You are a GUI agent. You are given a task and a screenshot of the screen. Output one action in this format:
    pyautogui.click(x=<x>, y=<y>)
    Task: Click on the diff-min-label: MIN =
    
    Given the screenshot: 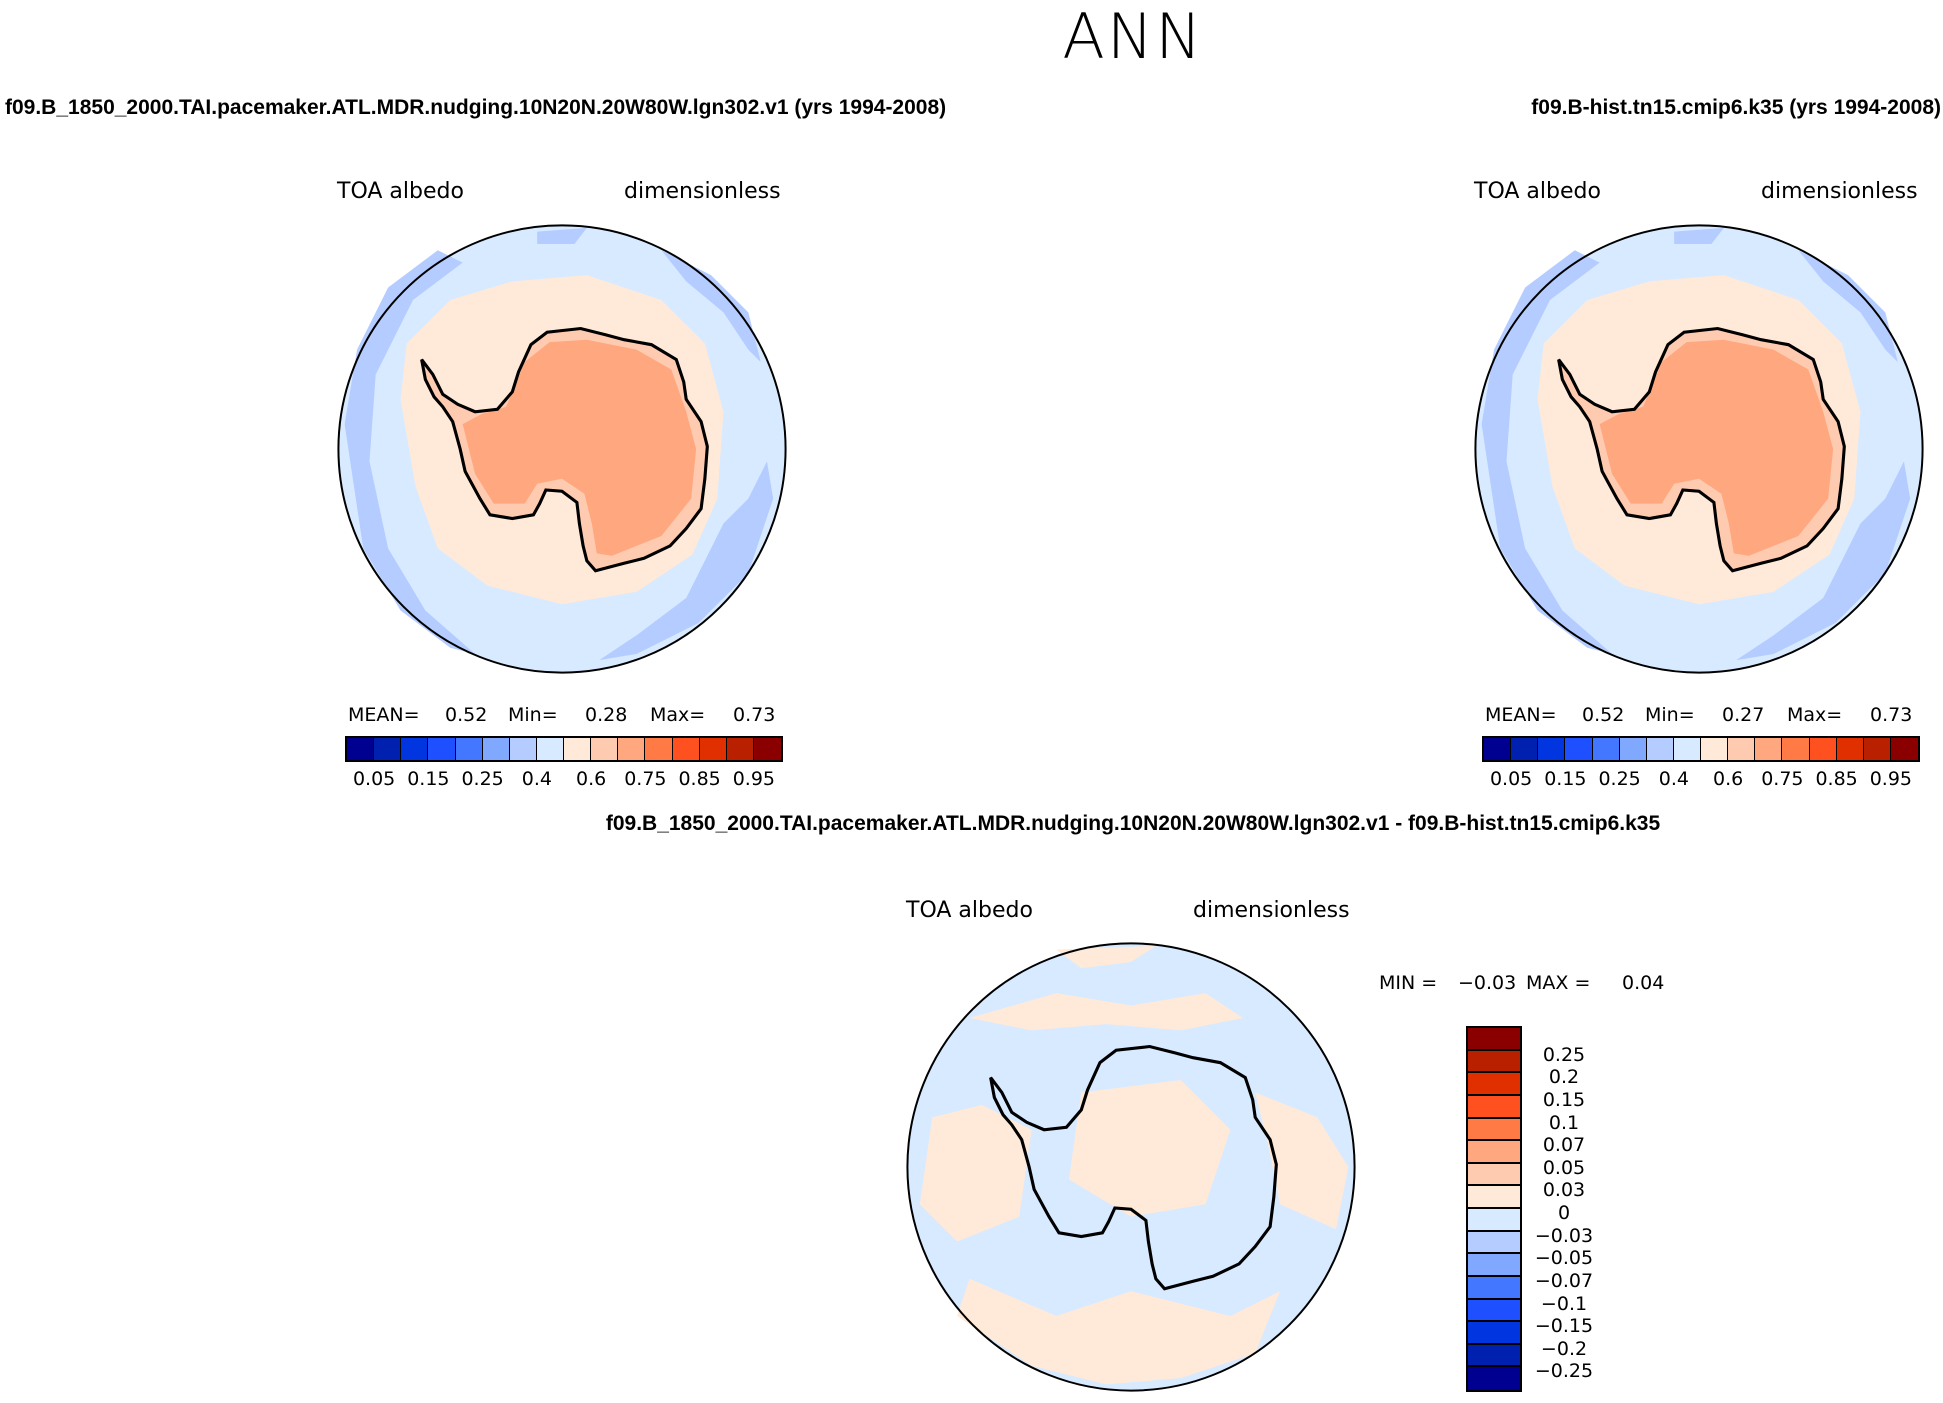 What is the action you would take?
    pyautogui.click(x=1408, y=983)
    